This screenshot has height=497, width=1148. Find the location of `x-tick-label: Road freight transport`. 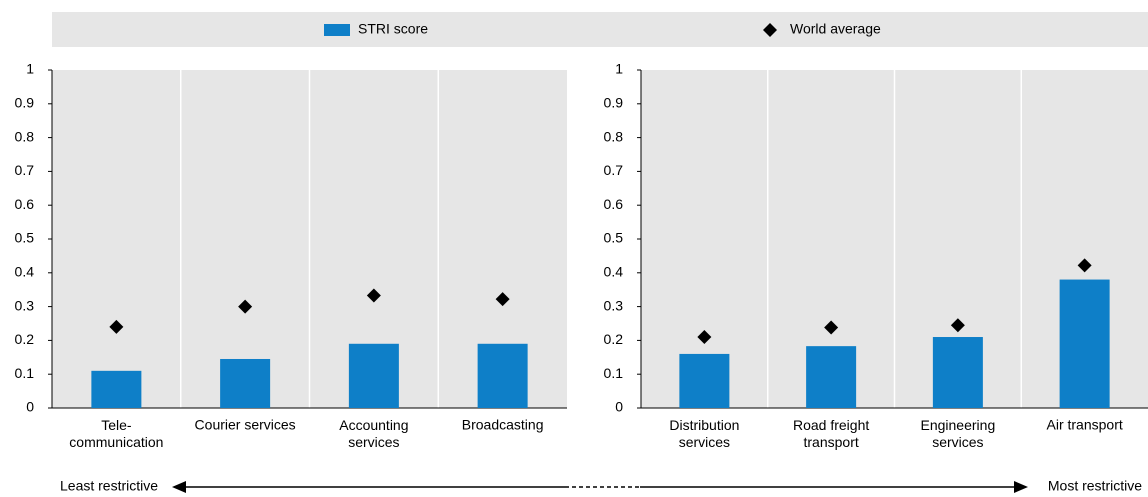

x-tick-label: Road freight transport is located at coordinates (831, 433).